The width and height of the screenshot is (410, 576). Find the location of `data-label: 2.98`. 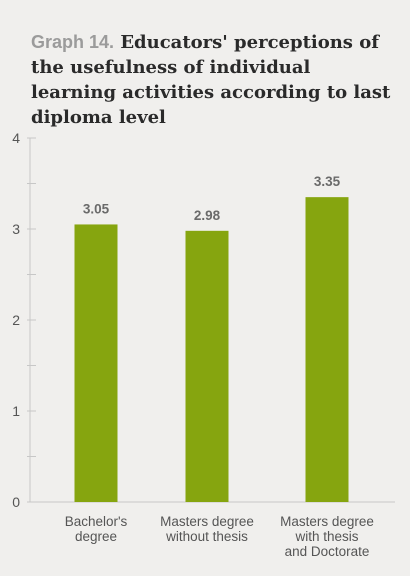

data-label: 2.98 is located at coordinates (207, 215).